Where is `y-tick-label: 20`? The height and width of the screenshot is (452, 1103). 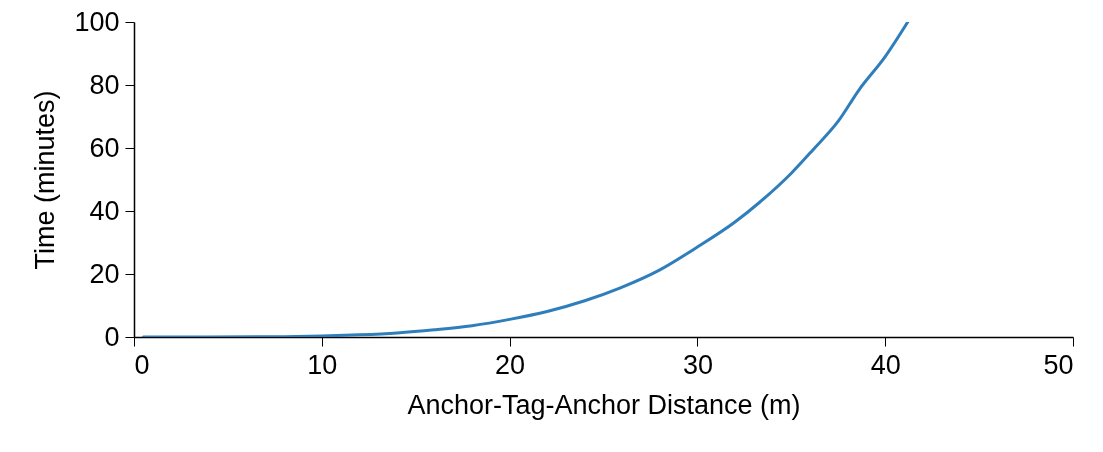
y-tick-label: 20 is located at coordinates (104, 273).